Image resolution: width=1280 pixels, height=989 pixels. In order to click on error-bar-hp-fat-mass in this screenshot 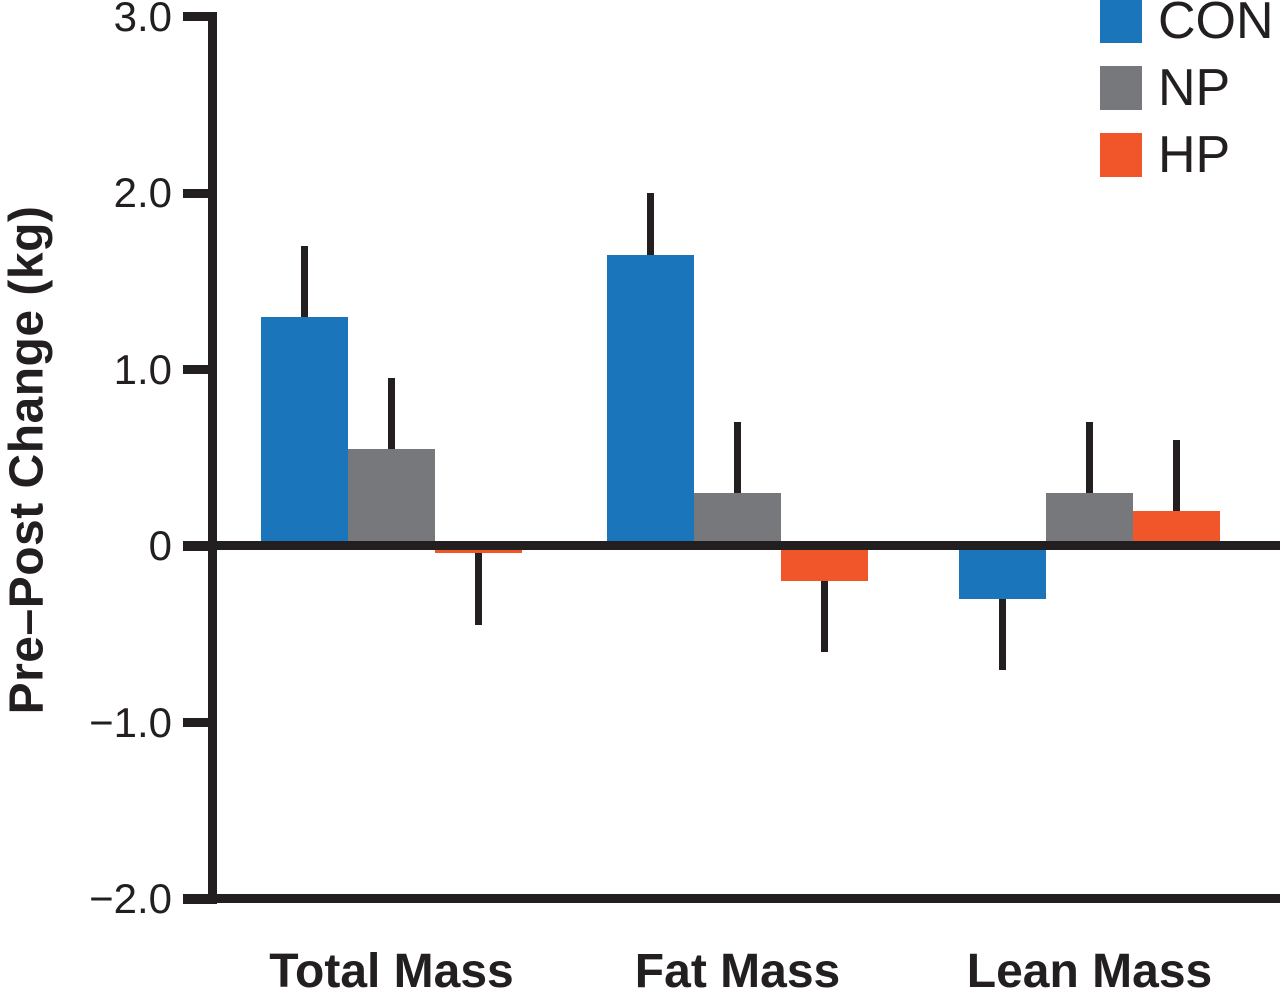, I will do `click(824, 610)`.